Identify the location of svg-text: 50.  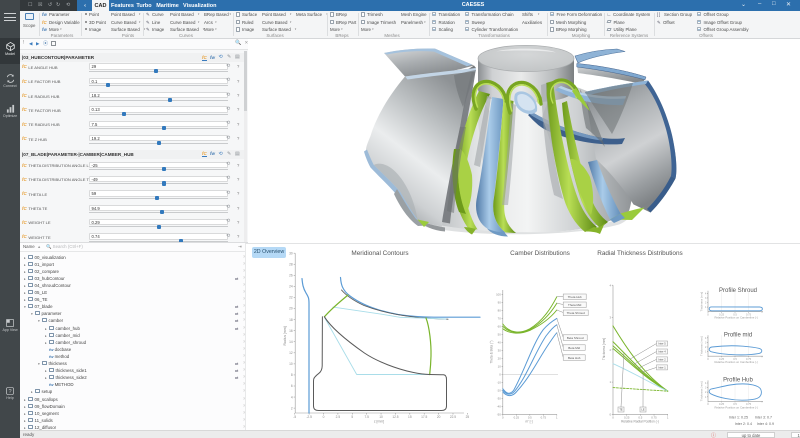
(500, 335).